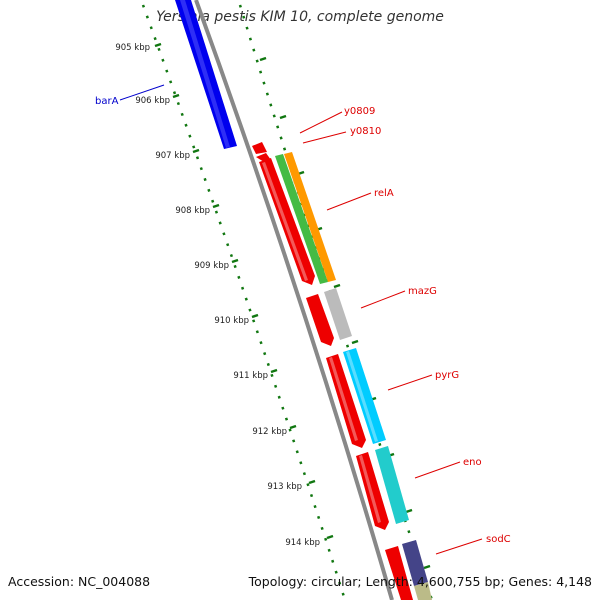  I want to click on gene-bara-arrow, so click(206, 74).